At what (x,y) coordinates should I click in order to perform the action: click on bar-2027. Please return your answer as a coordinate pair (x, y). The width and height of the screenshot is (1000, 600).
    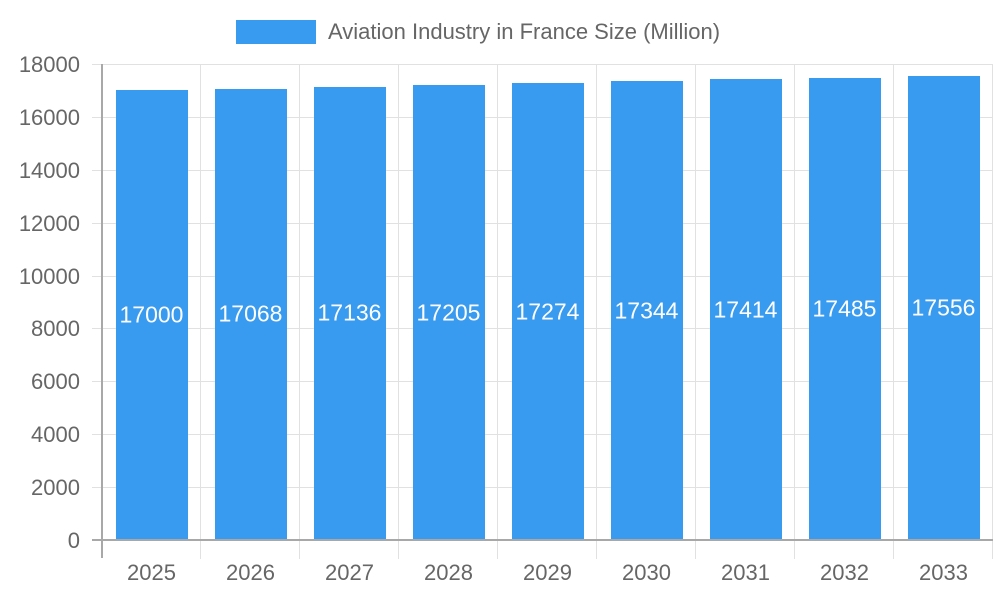
    Looking at the image, I should click on (349, 313).